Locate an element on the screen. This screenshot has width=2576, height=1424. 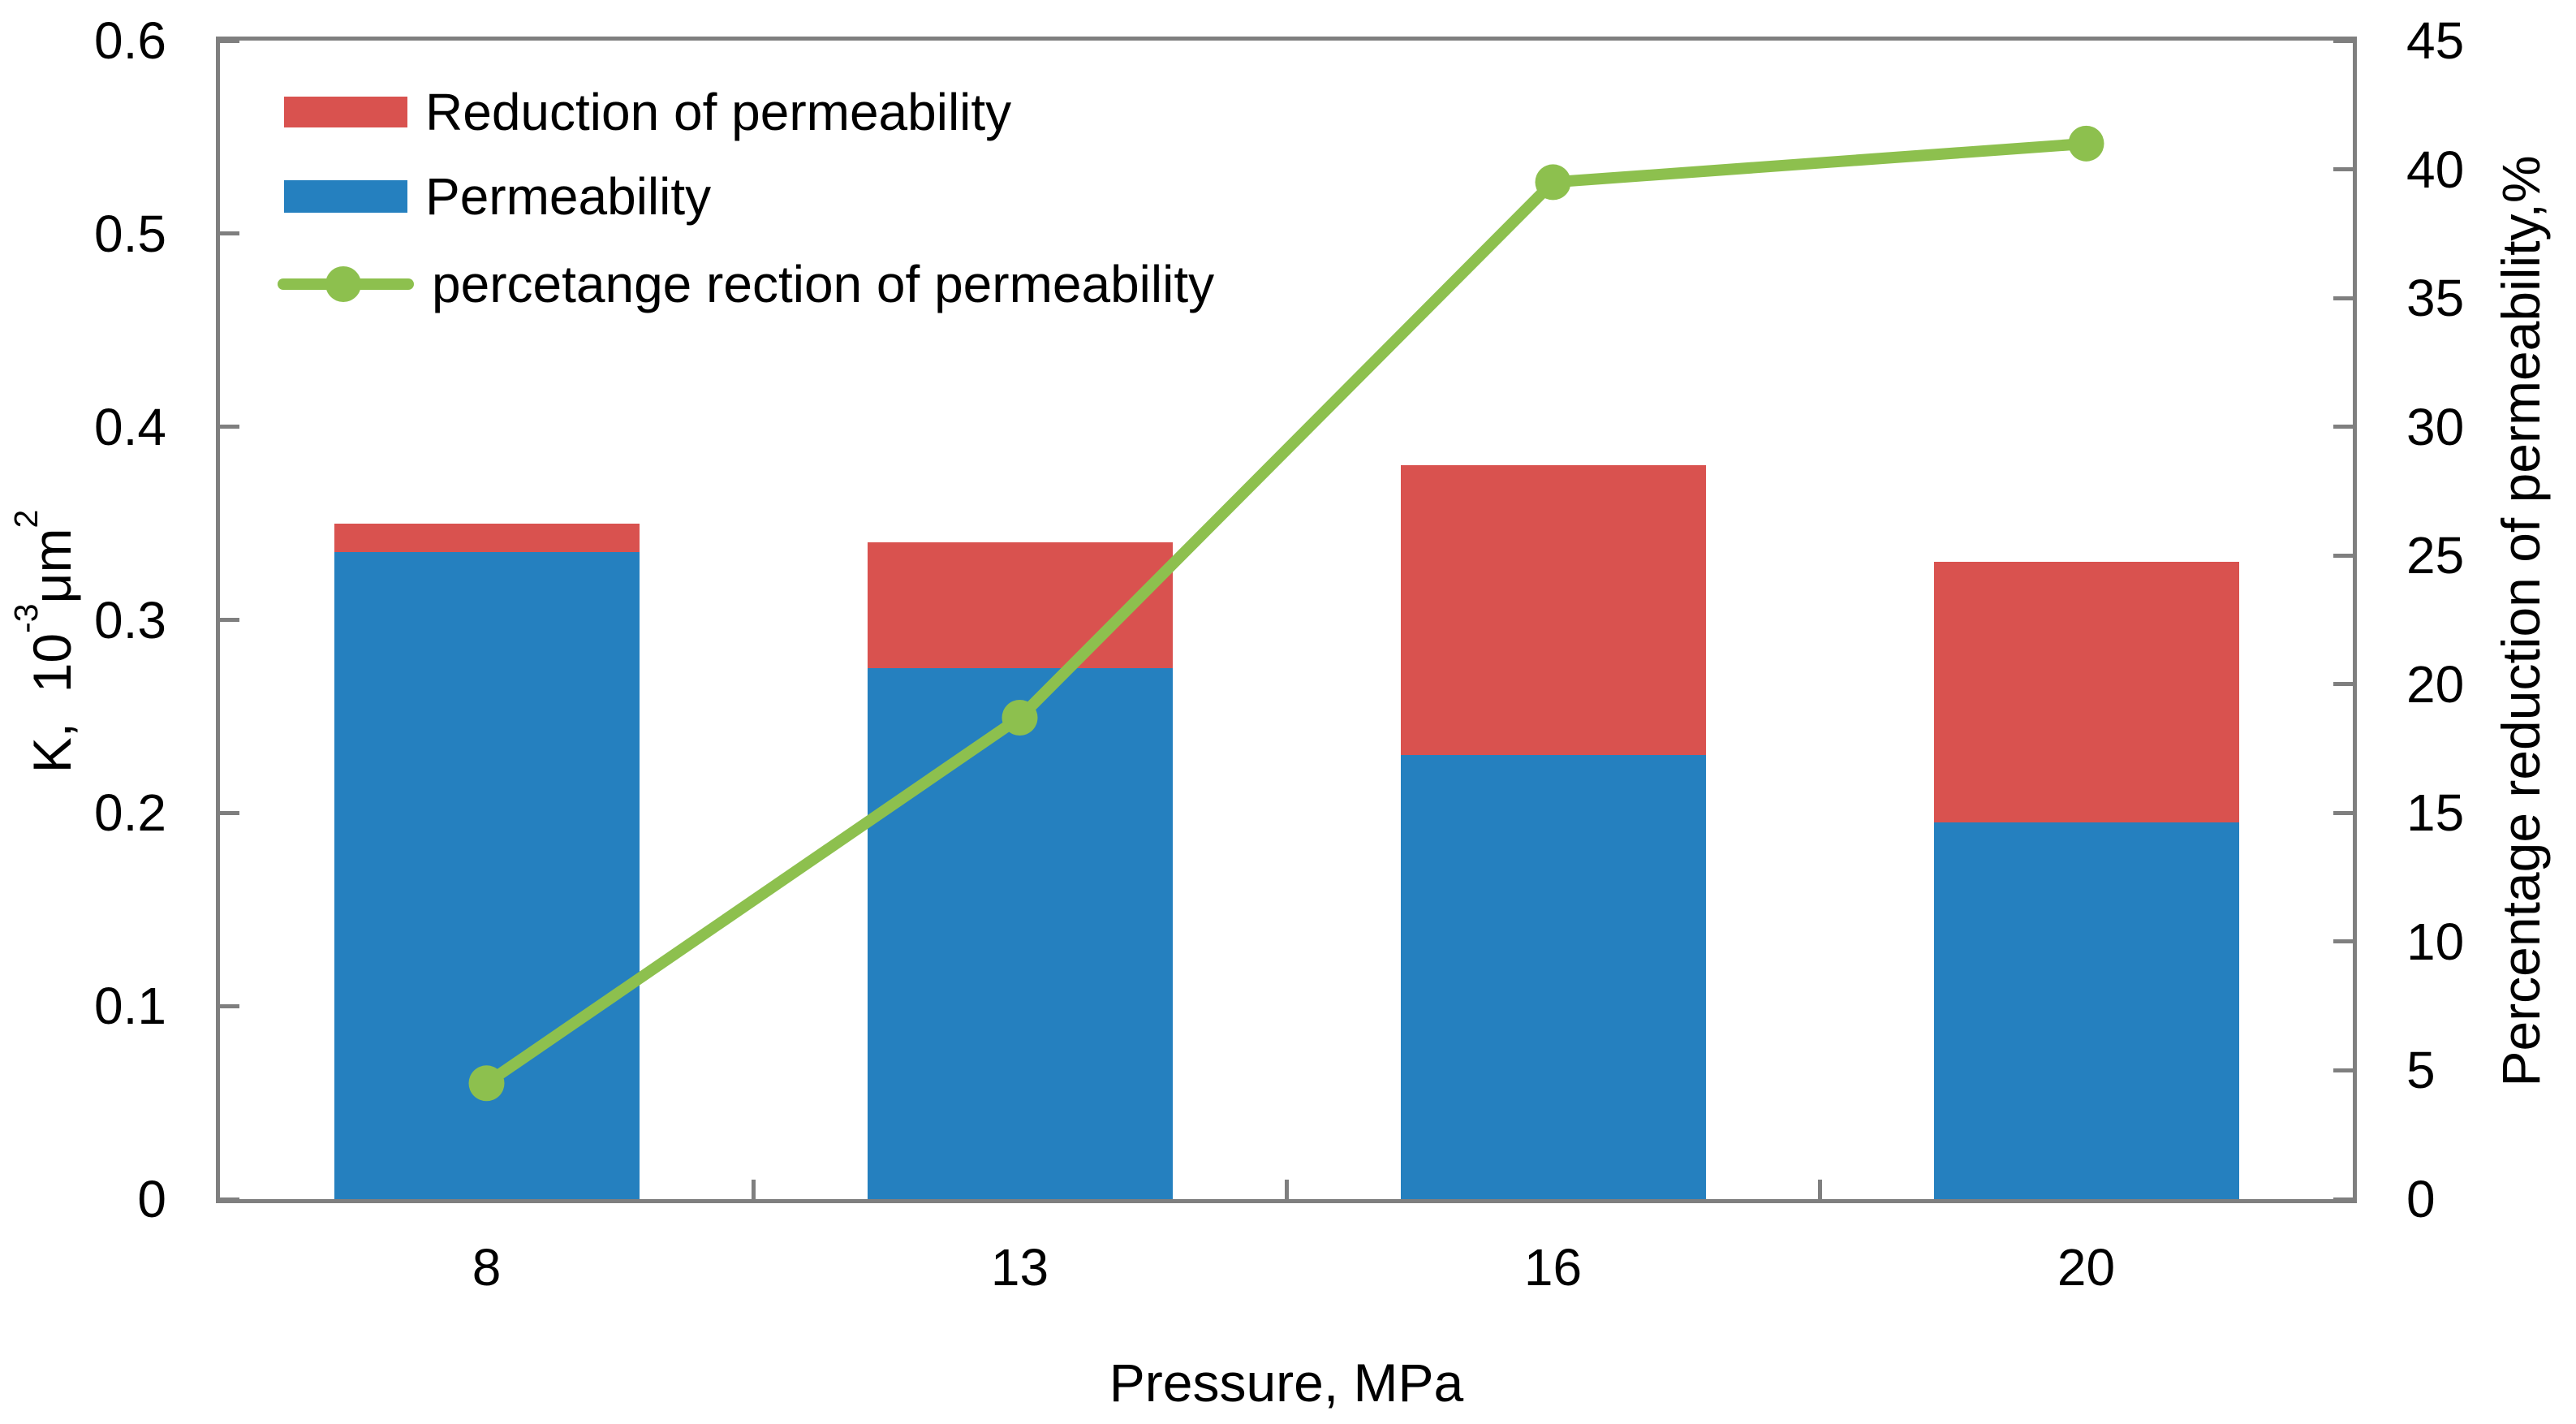
legend-label-reduction: Reduction of permeability is located at coordinates (719, 112).